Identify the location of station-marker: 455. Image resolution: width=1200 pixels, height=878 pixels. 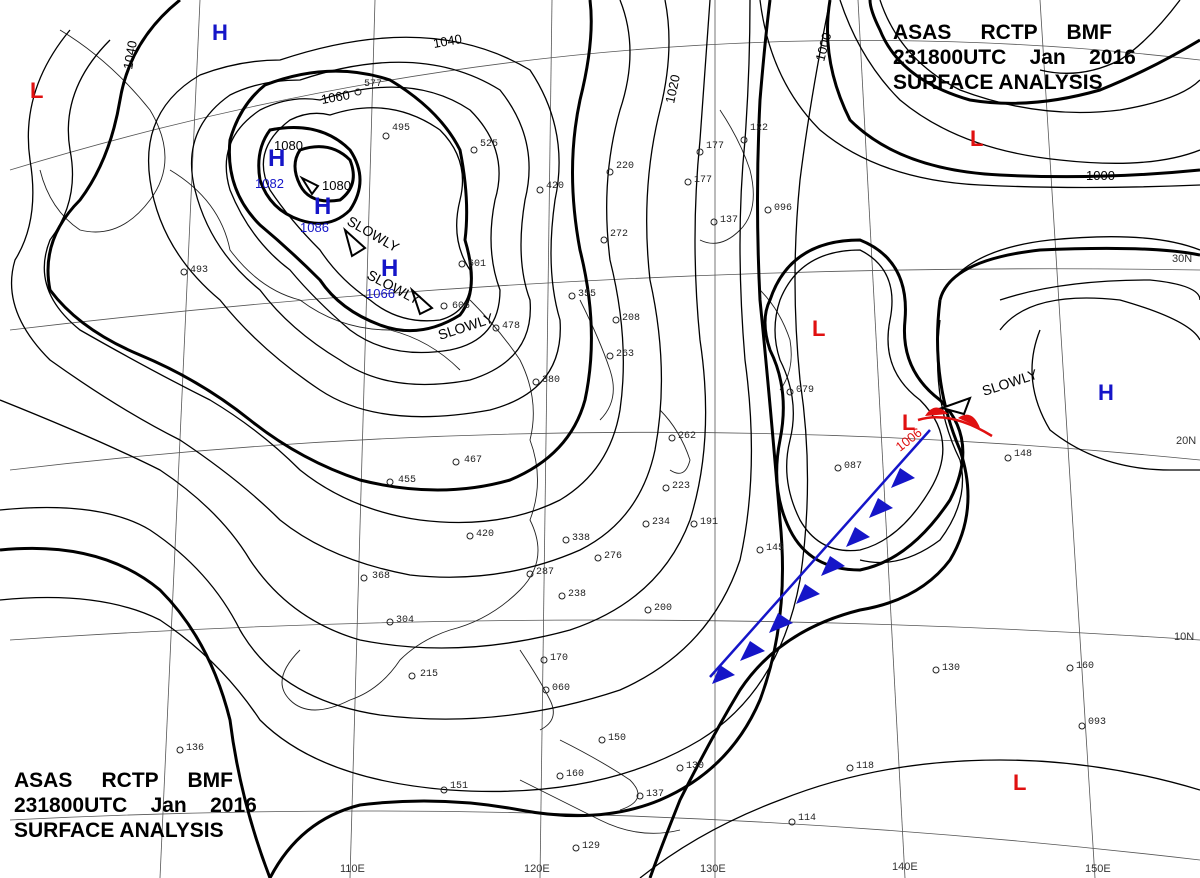
(401, 480).